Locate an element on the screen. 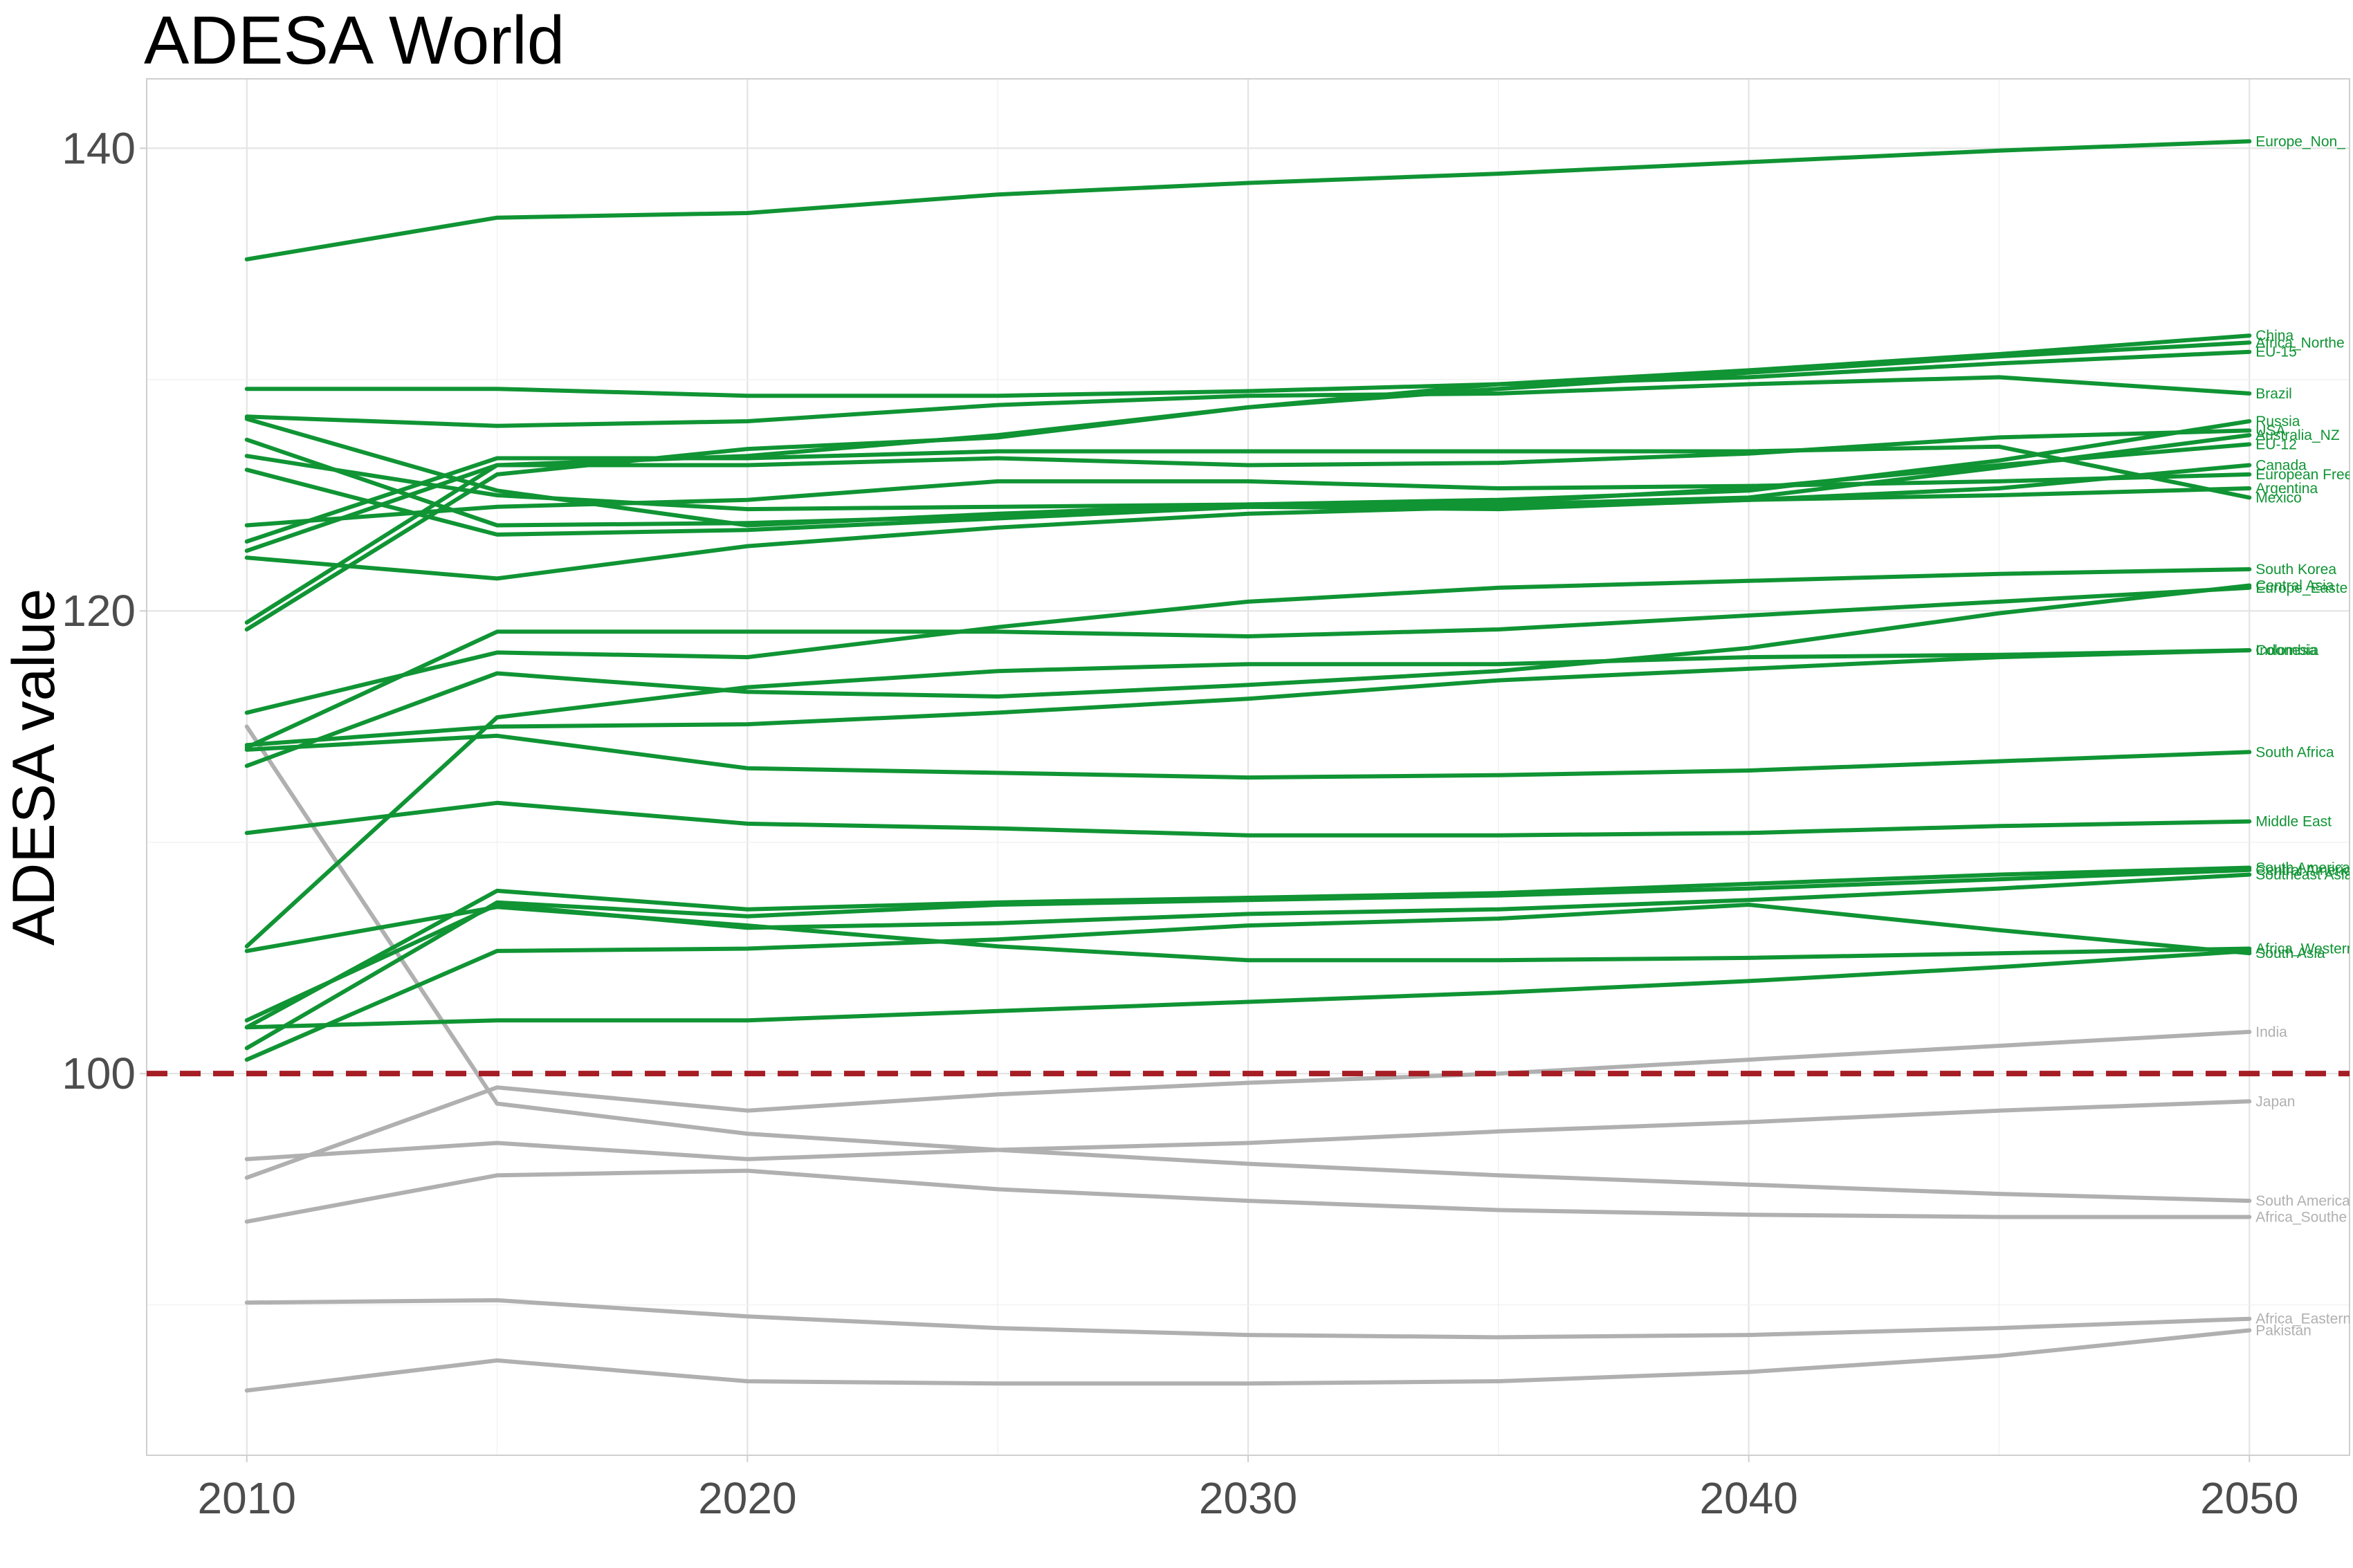 This screenshot has height=1568, width=2353. series-line-usa is located at coordinates (1248, 490).